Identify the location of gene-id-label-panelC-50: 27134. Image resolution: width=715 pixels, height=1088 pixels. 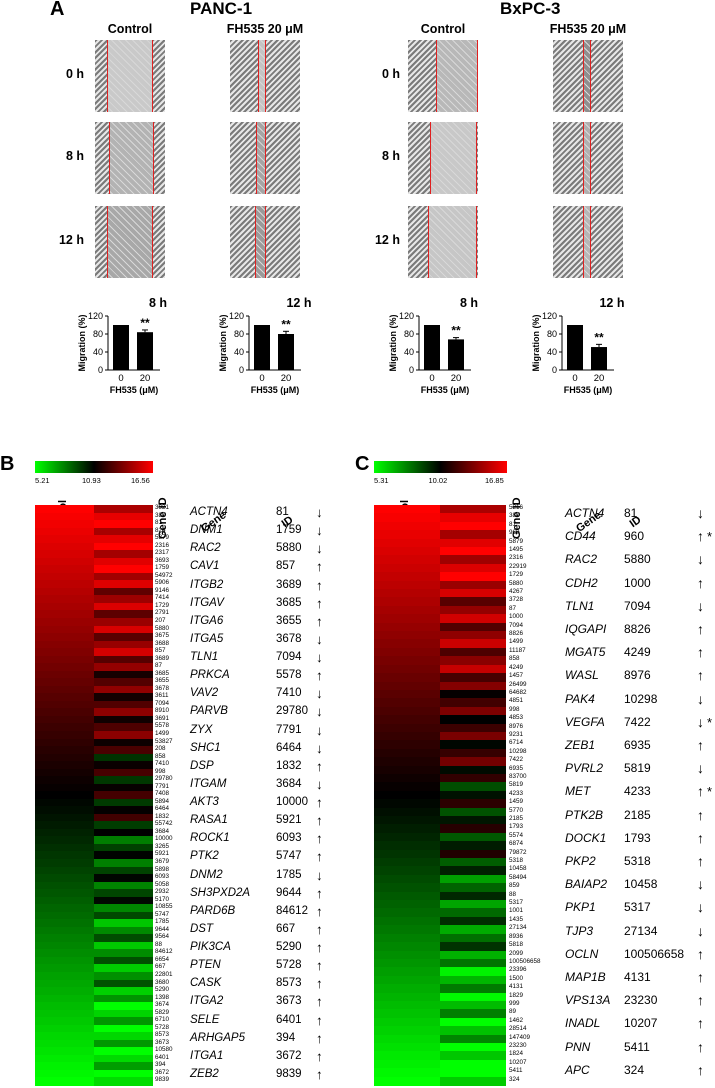
(518, 928).